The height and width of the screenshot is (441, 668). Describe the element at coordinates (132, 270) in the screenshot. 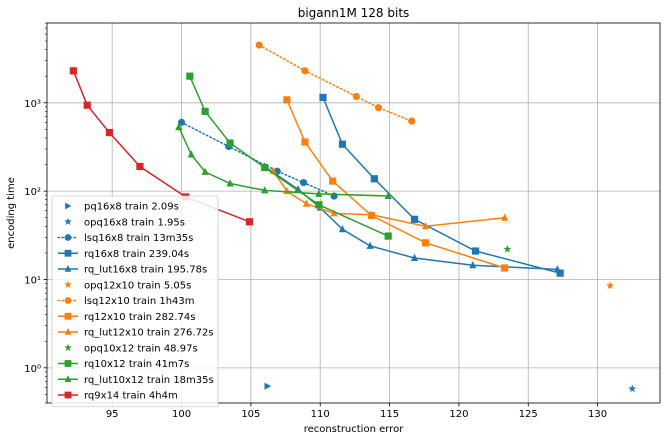

I see `legend-entry: rq_lut16x8 train 195.78s` at that location.